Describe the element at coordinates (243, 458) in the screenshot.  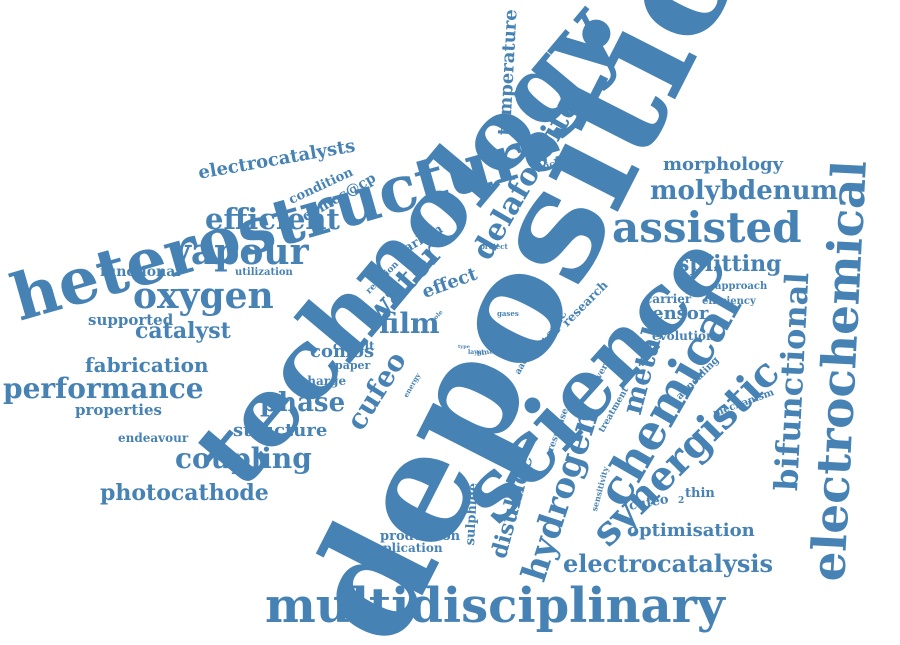
I see `word-coupling: coupling` at that location.